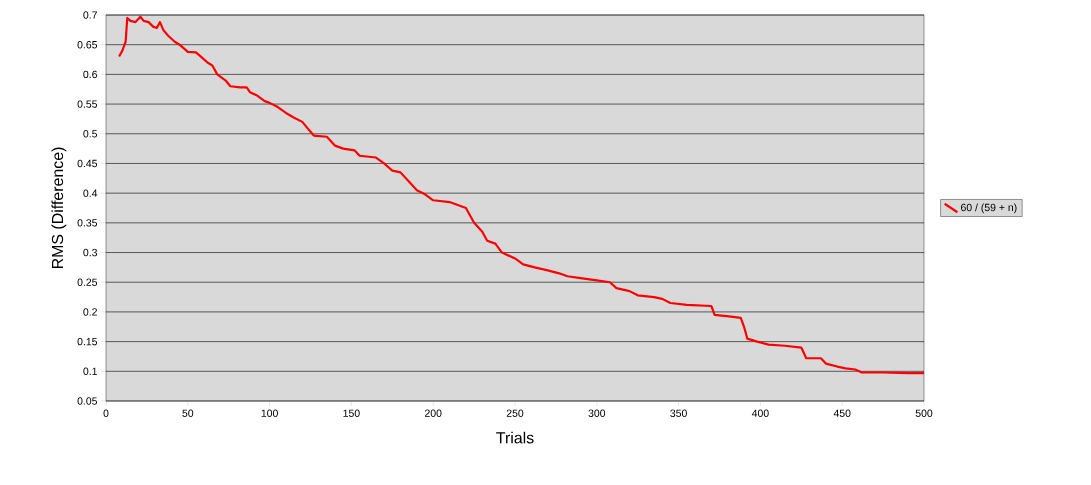  Describe the element at coordinates (433, 413) in the screenshot. I see `x-tick-label: 200` at that location.